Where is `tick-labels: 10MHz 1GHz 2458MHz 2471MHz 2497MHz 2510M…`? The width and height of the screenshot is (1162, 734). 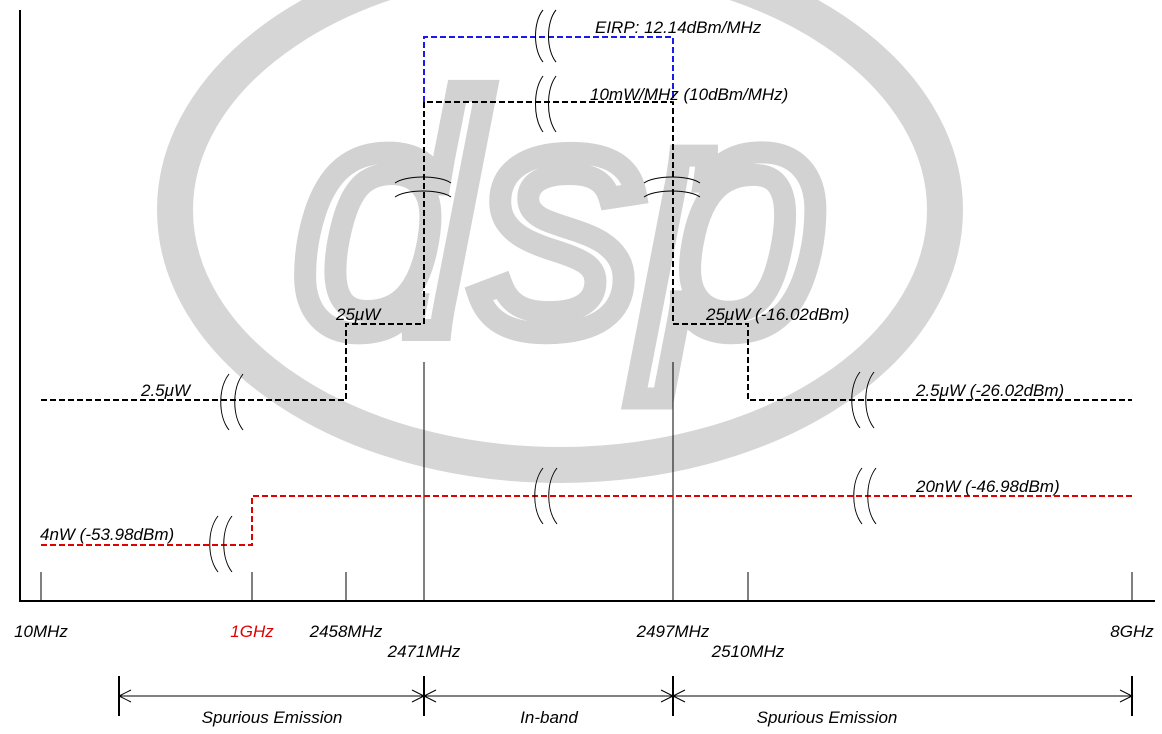 tick-labels: 10MHz 1GHz 2458MHz 2471MHz 2497MHz 2510M… is located at coordinates (584, 641).